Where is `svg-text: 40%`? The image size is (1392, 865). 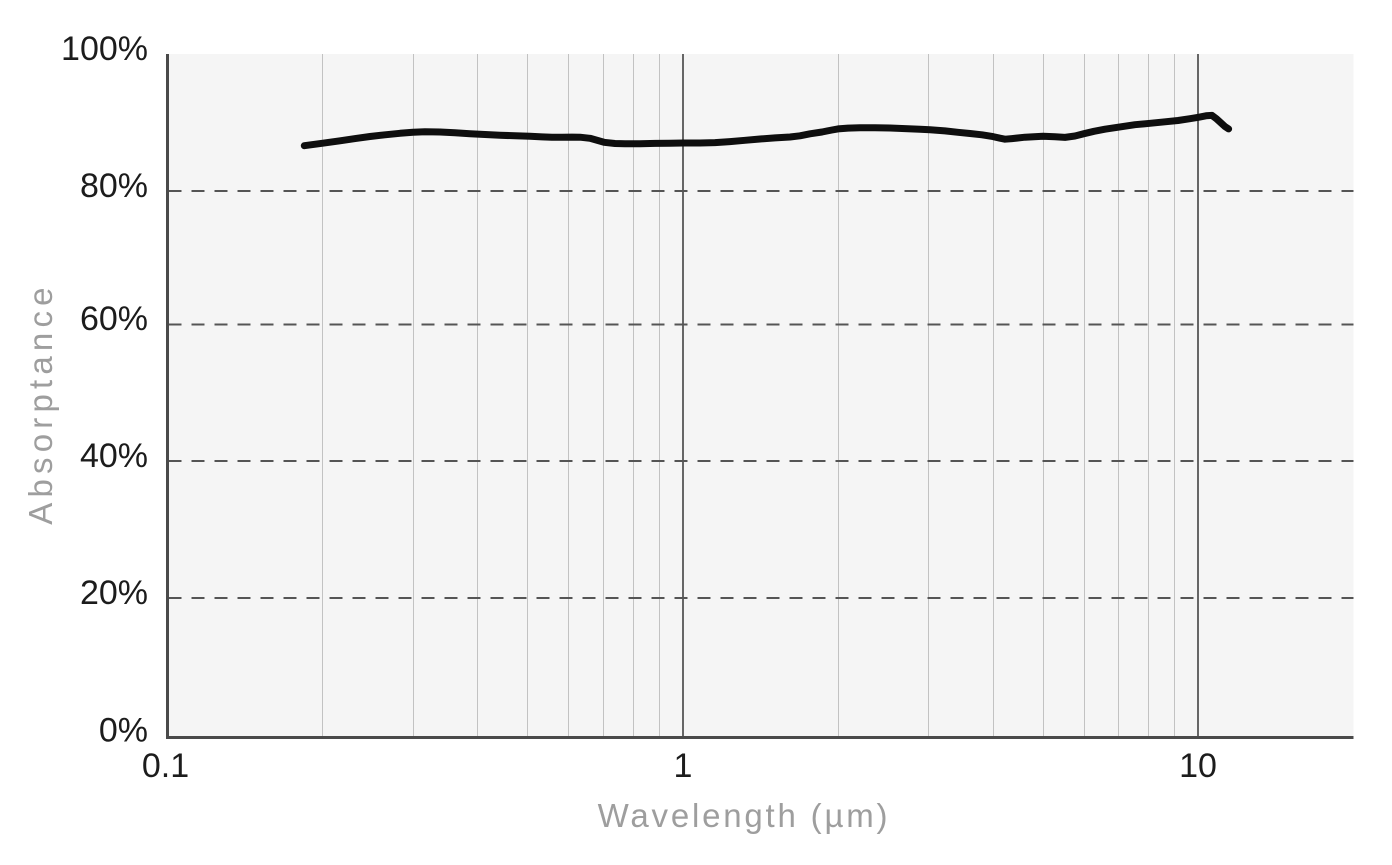
svg-text: 40% is located at coordinates (114, 456).